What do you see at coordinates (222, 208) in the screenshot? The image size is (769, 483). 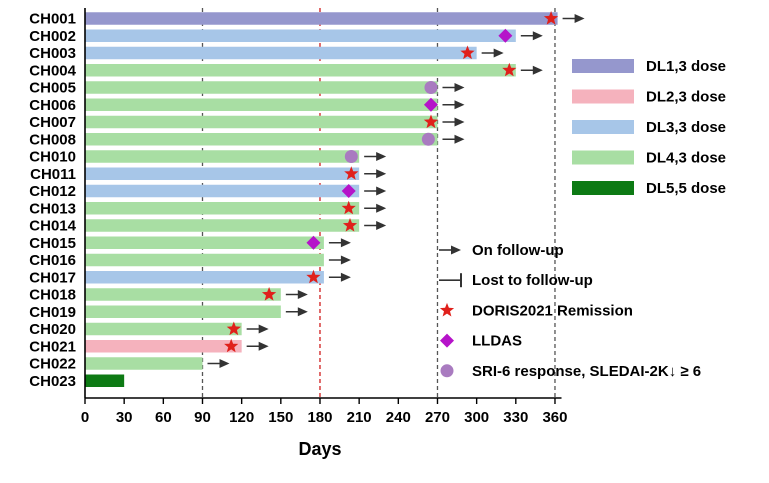 I see `bar-CH013` at bounding box center [222, 208].